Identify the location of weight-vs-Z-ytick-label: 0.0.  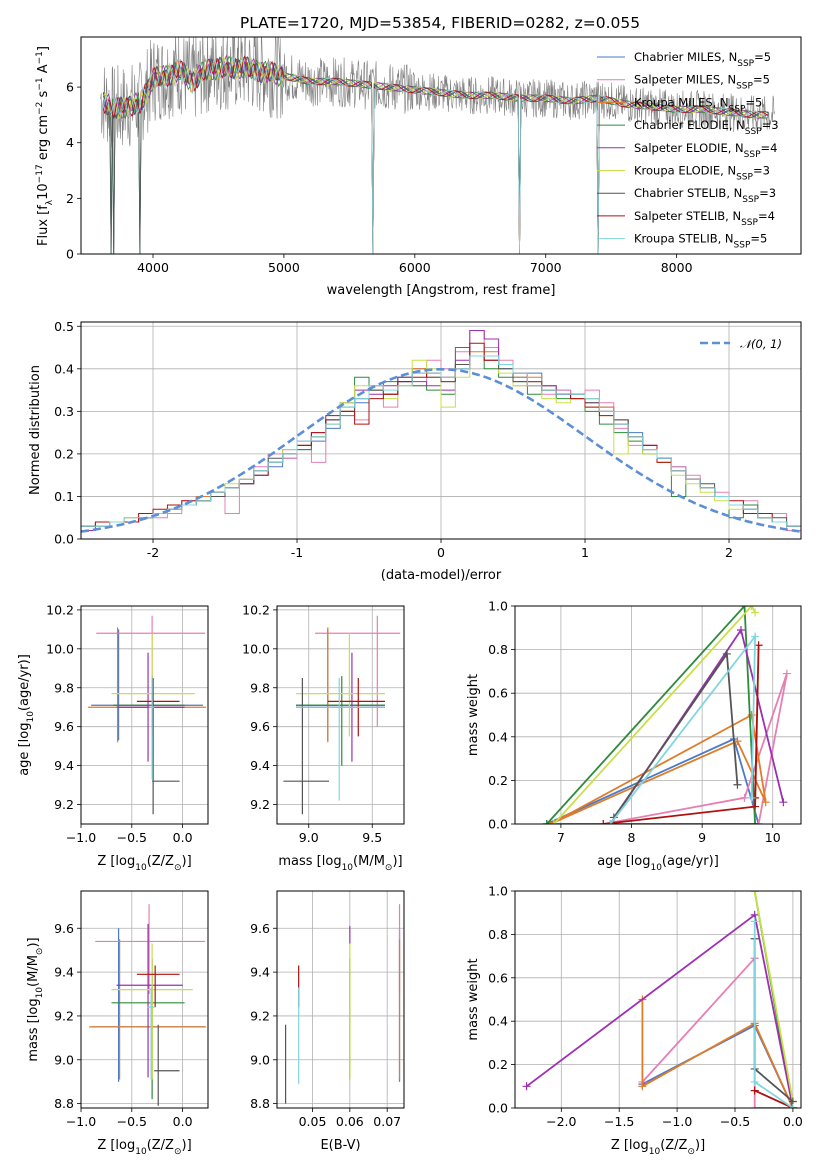
(498, 1108).